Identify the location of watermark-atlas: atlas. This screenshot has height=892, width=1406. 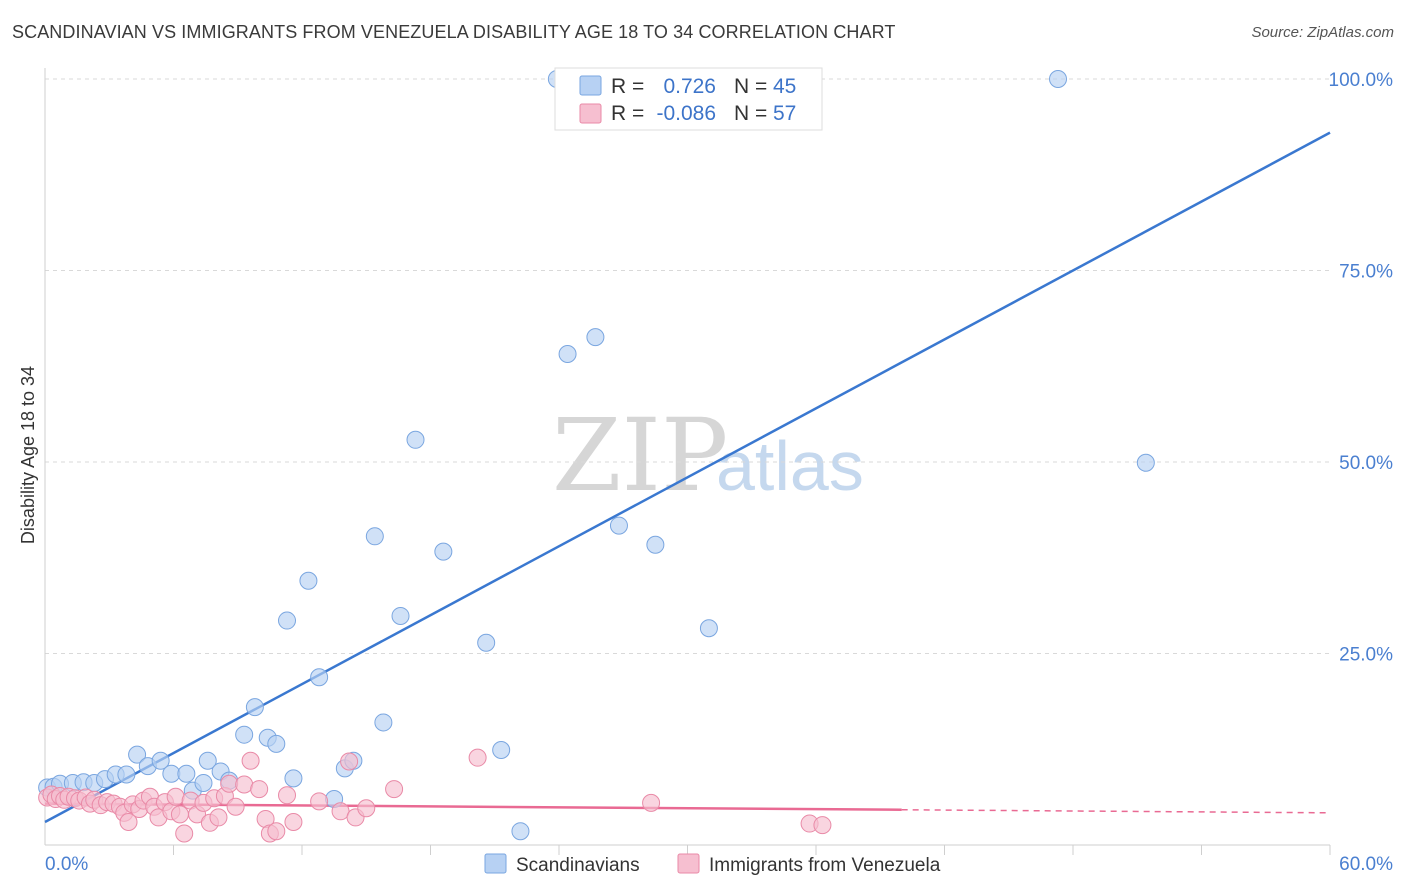
(790, 466).